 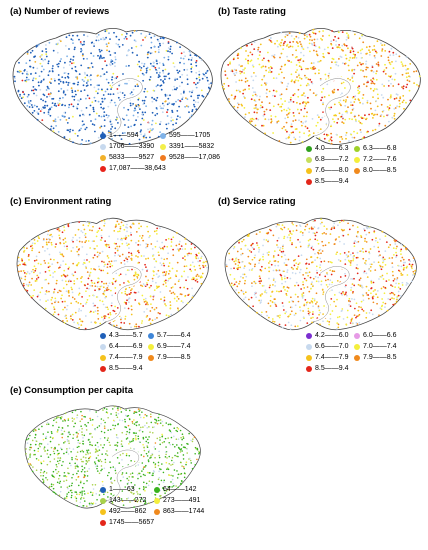 I want to click on legend-label: 7.6——8.0, so click(x=332, y=170).